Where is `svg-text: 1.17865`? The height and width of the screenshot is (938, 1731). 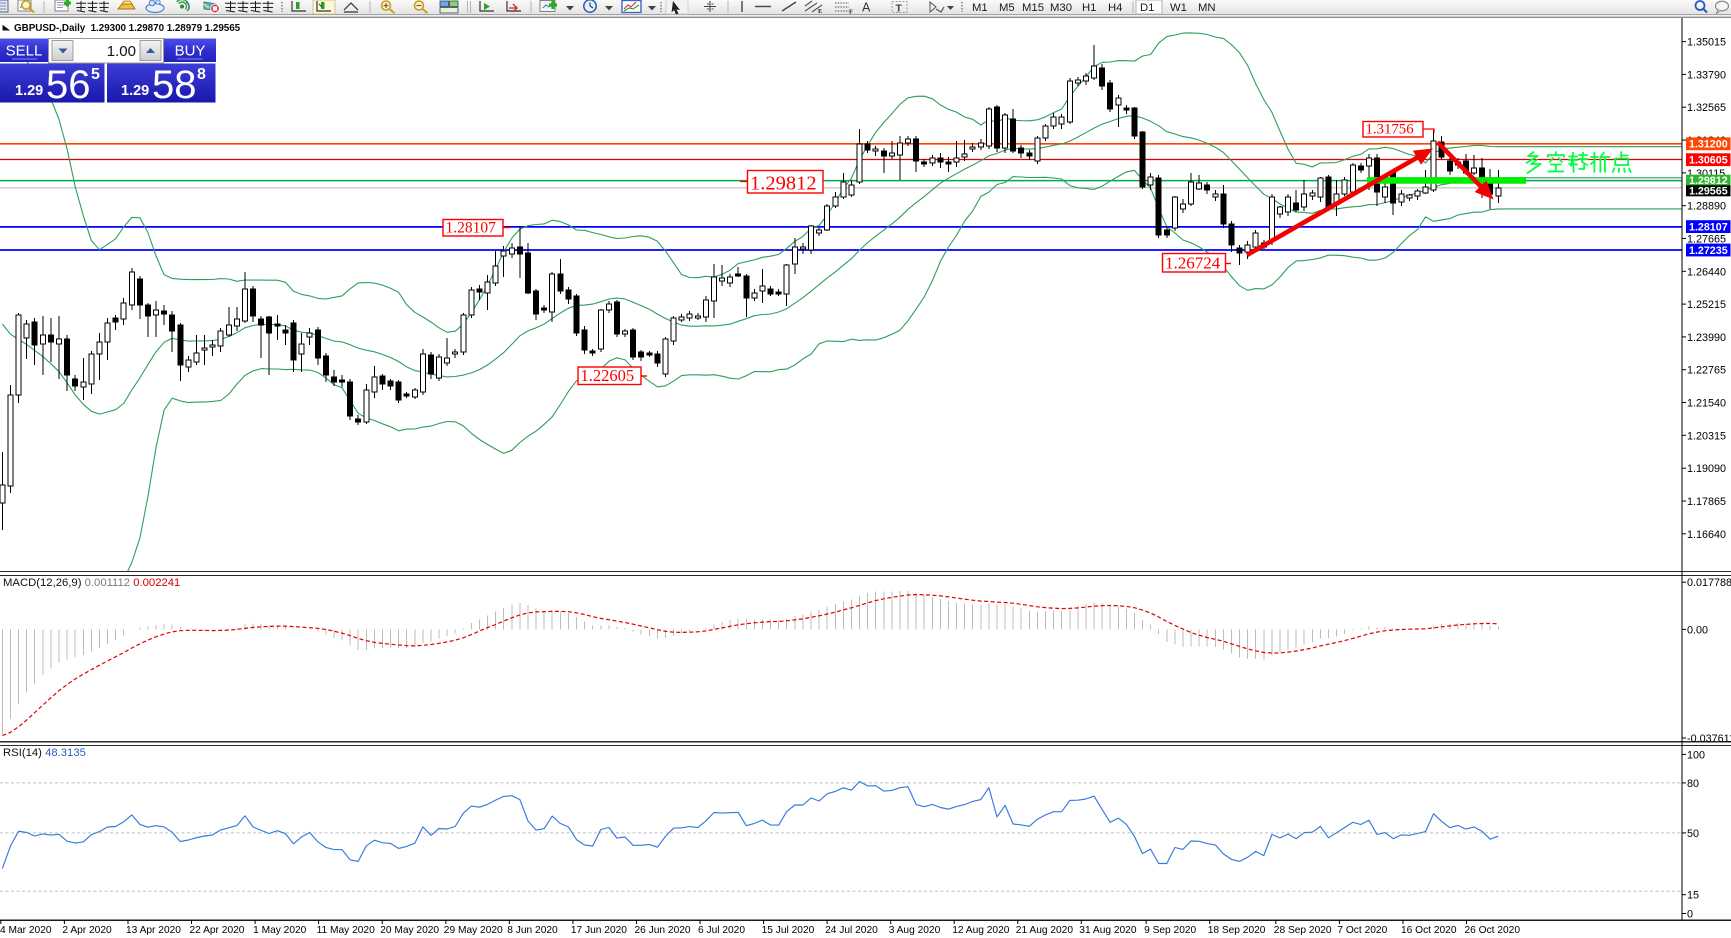 svg-text: 1.17865 is located at coordinates (1706, 502).